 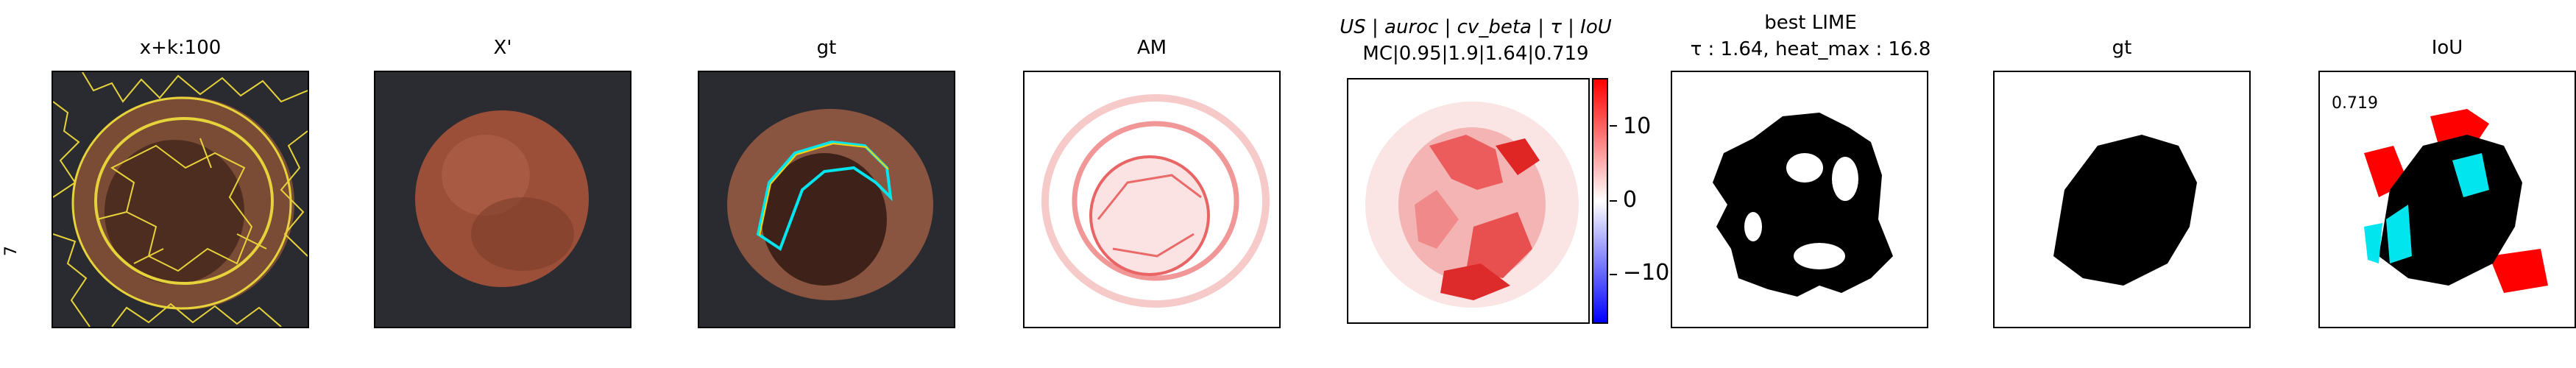 What do you see at coordinates (2447, 48) in the screenshot?
I see `title-panel-8: IoU` at bounding box center [2447, 48].